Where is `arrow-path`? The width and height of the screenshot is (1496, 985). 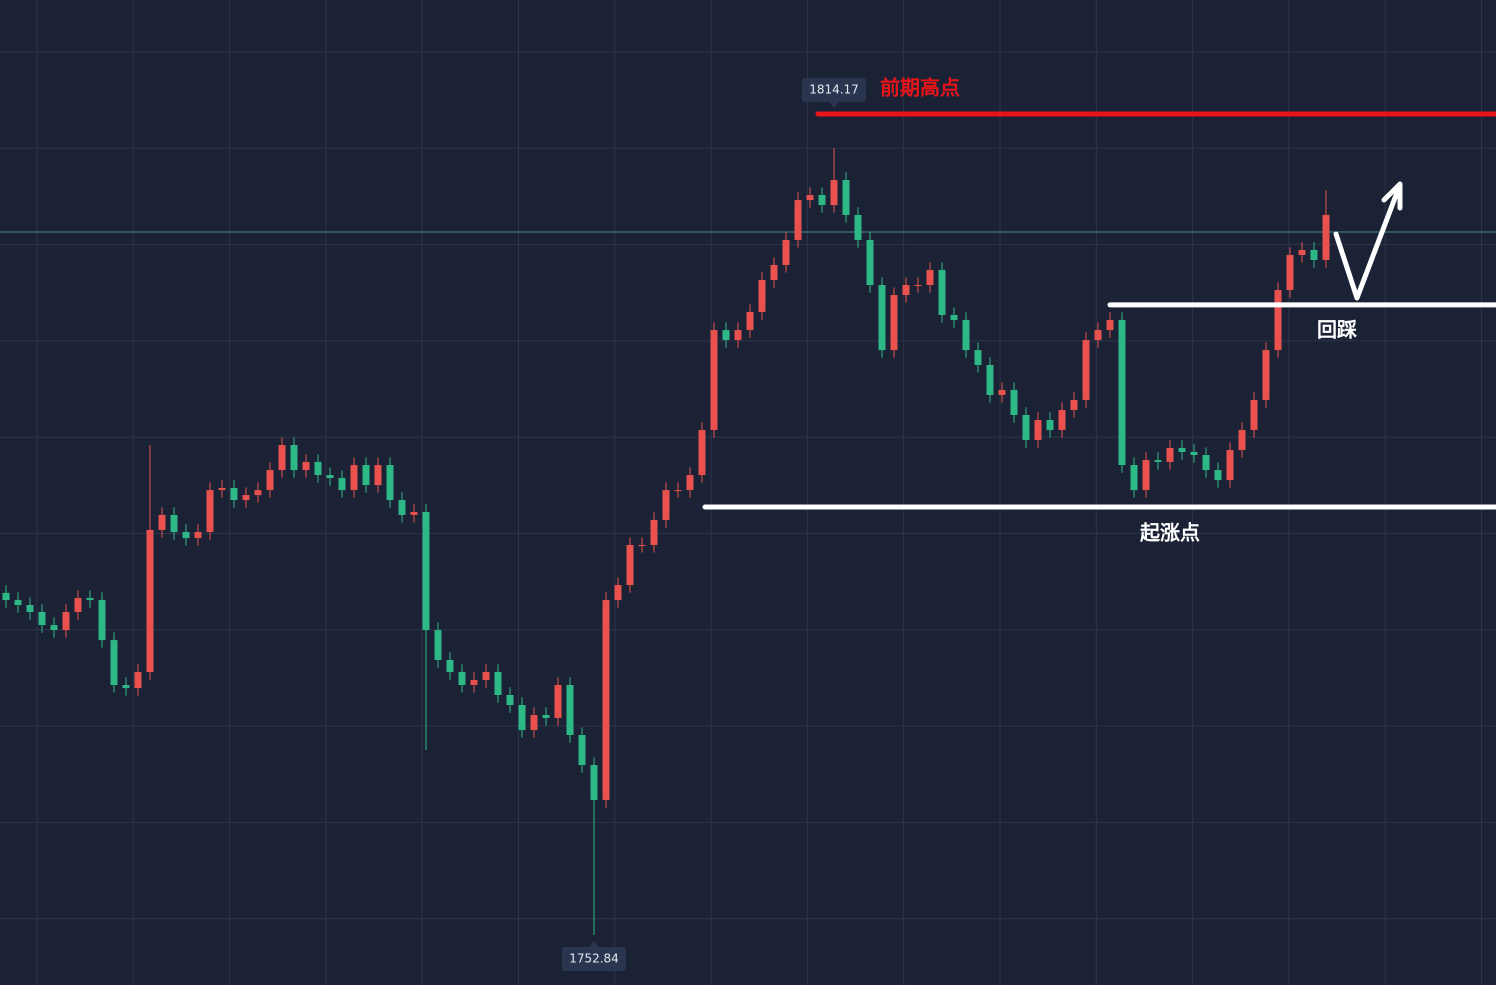 arrow-path is located at coordinates (1367, 244).